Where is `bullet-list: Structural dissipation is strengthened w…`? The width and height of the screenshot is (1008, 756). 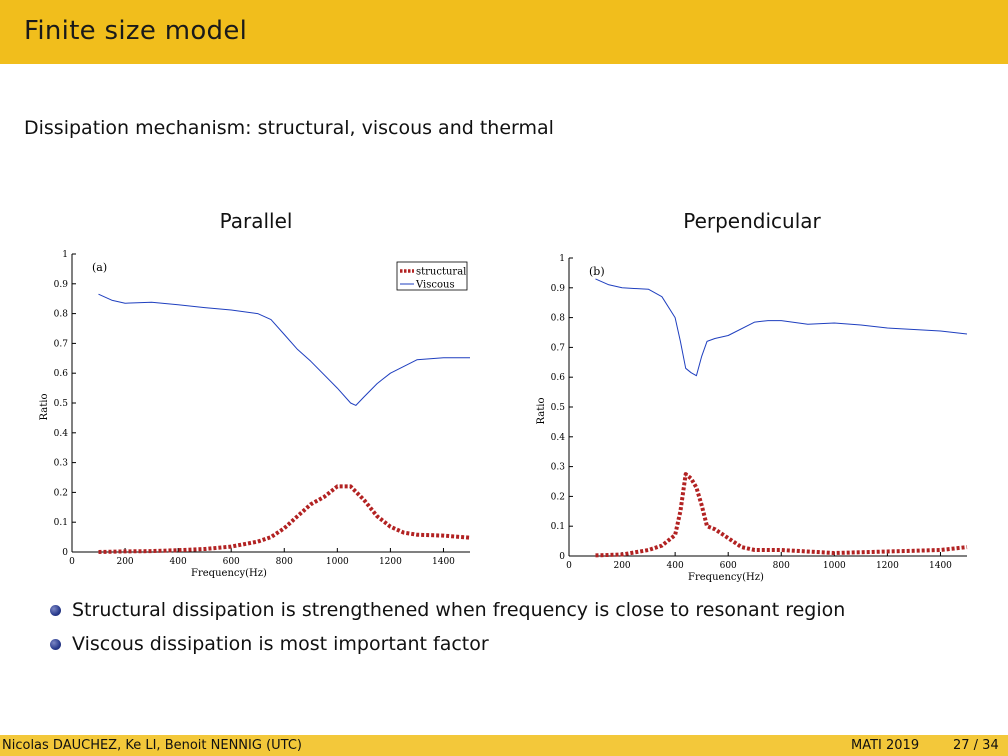 bullet-list: Structural dissipation is strengthened w… is located at coordinates (498, 631).